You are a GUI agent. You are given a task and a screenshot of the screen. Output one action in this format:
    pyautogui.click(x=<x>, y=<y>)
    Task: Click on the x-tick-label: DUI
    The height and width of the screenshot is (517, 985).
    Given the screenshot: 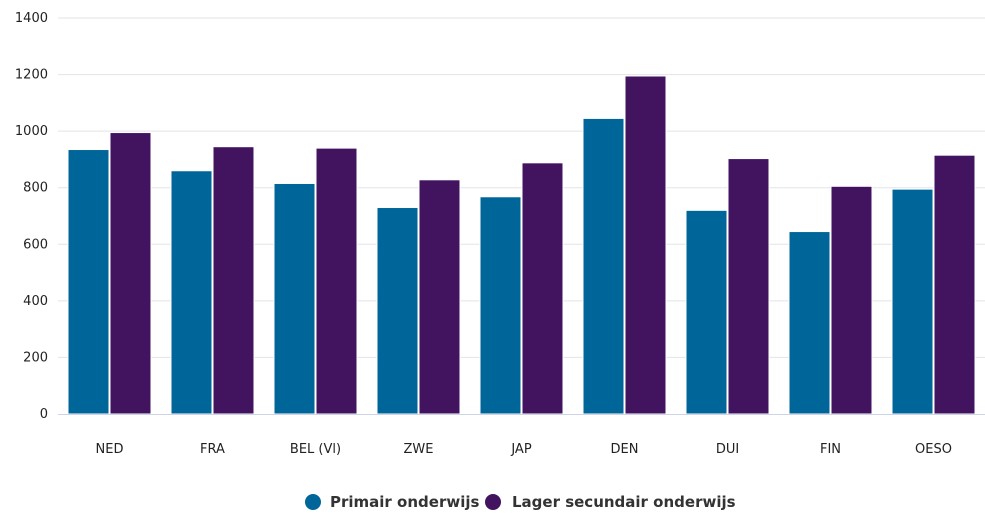 What is the action you would take?
    pyautogui.click(x=727, y=449)
    